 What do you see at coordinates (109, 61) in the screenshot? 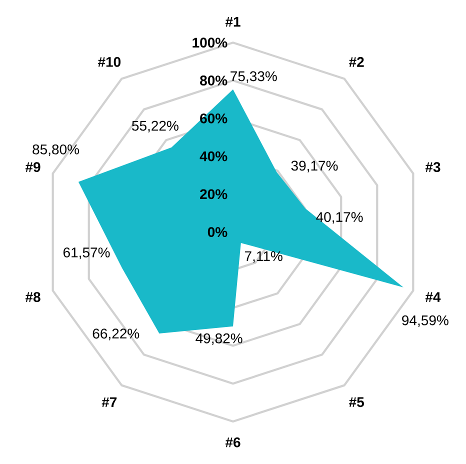
I see `spoke-label: #10` at bounding box center [109, 61].